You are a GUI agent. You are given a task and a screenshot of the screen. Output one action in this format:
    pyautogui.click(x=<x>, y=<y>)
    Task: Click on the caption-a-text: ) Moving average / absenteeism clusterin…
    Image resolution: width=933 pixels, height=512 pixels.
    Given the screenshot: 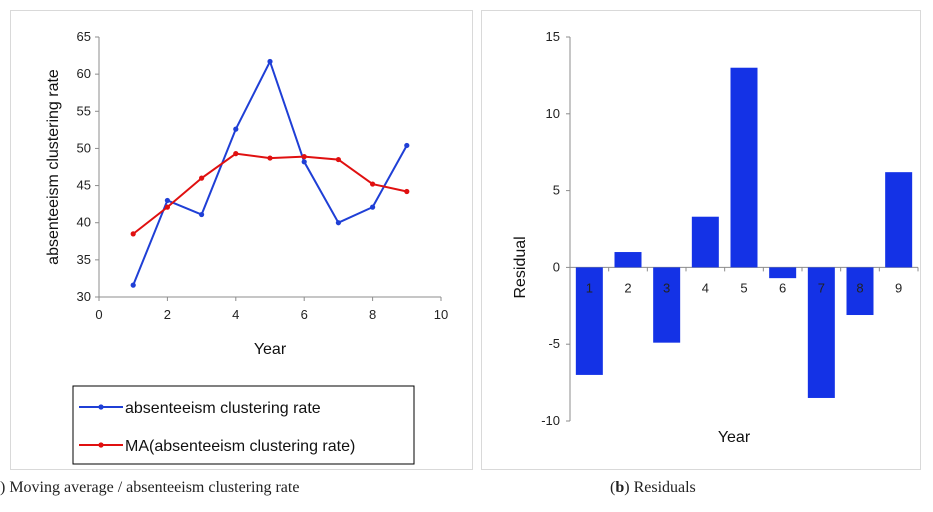 What is the action you would take?
    pyautogui.click(x=150, y=487)
    